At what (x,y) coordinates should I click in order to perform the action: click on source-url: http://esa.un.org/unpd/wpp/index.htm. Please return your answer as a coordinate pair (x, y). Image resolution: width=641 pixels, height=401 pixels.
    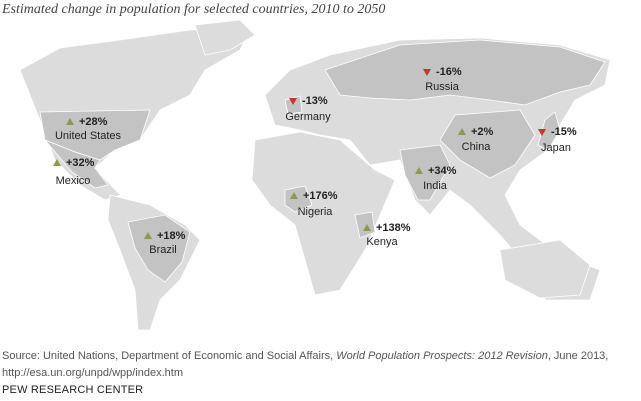
    Looking at the image, I should click on (93, 373).